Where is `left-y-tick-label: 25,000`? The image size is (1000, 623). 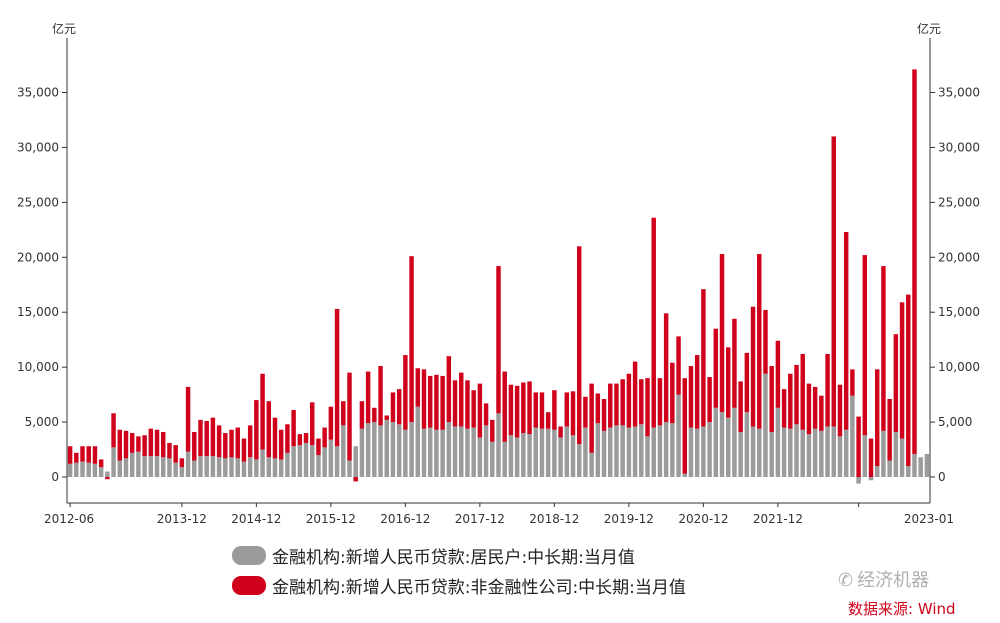 left-y-tick-label: 25,000 is located at coordinates (38, 202).